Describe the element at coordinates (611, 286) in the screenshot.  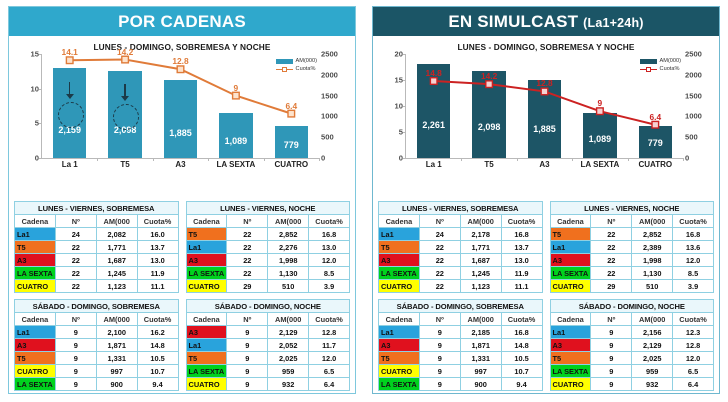
I see `cell-n: 29` at that location.